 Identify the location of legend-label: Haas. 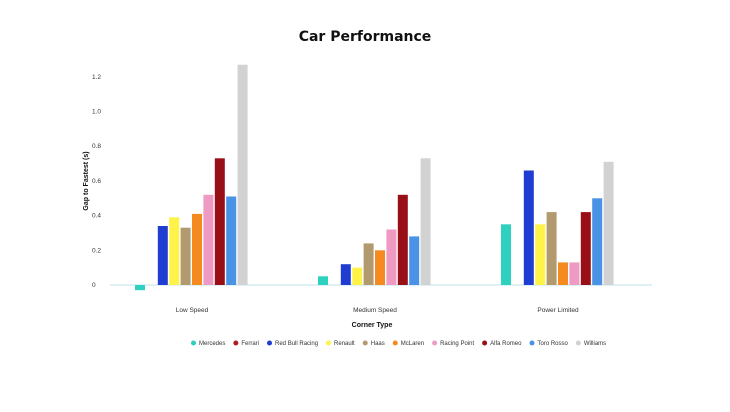
(378, 344).